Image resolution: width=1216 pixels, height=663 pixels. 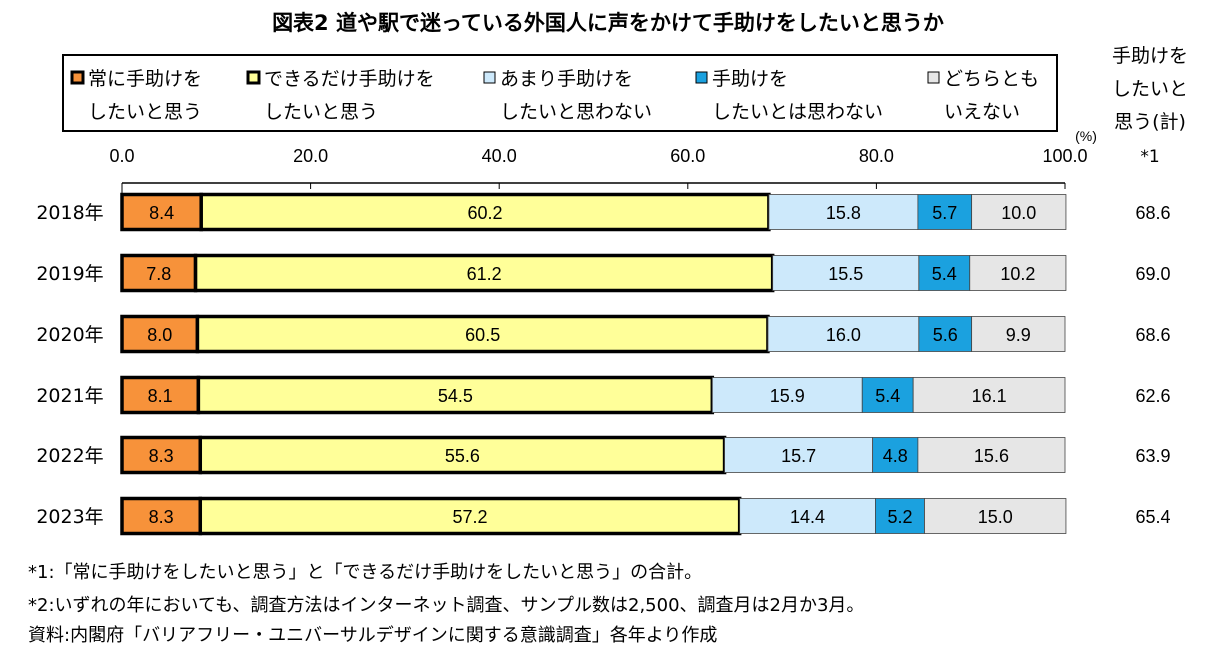 What do you see at coordinates (566, 79) in the screenshot?
I see `legend-label: あまり手助けを` at bounding box center [566, 79].